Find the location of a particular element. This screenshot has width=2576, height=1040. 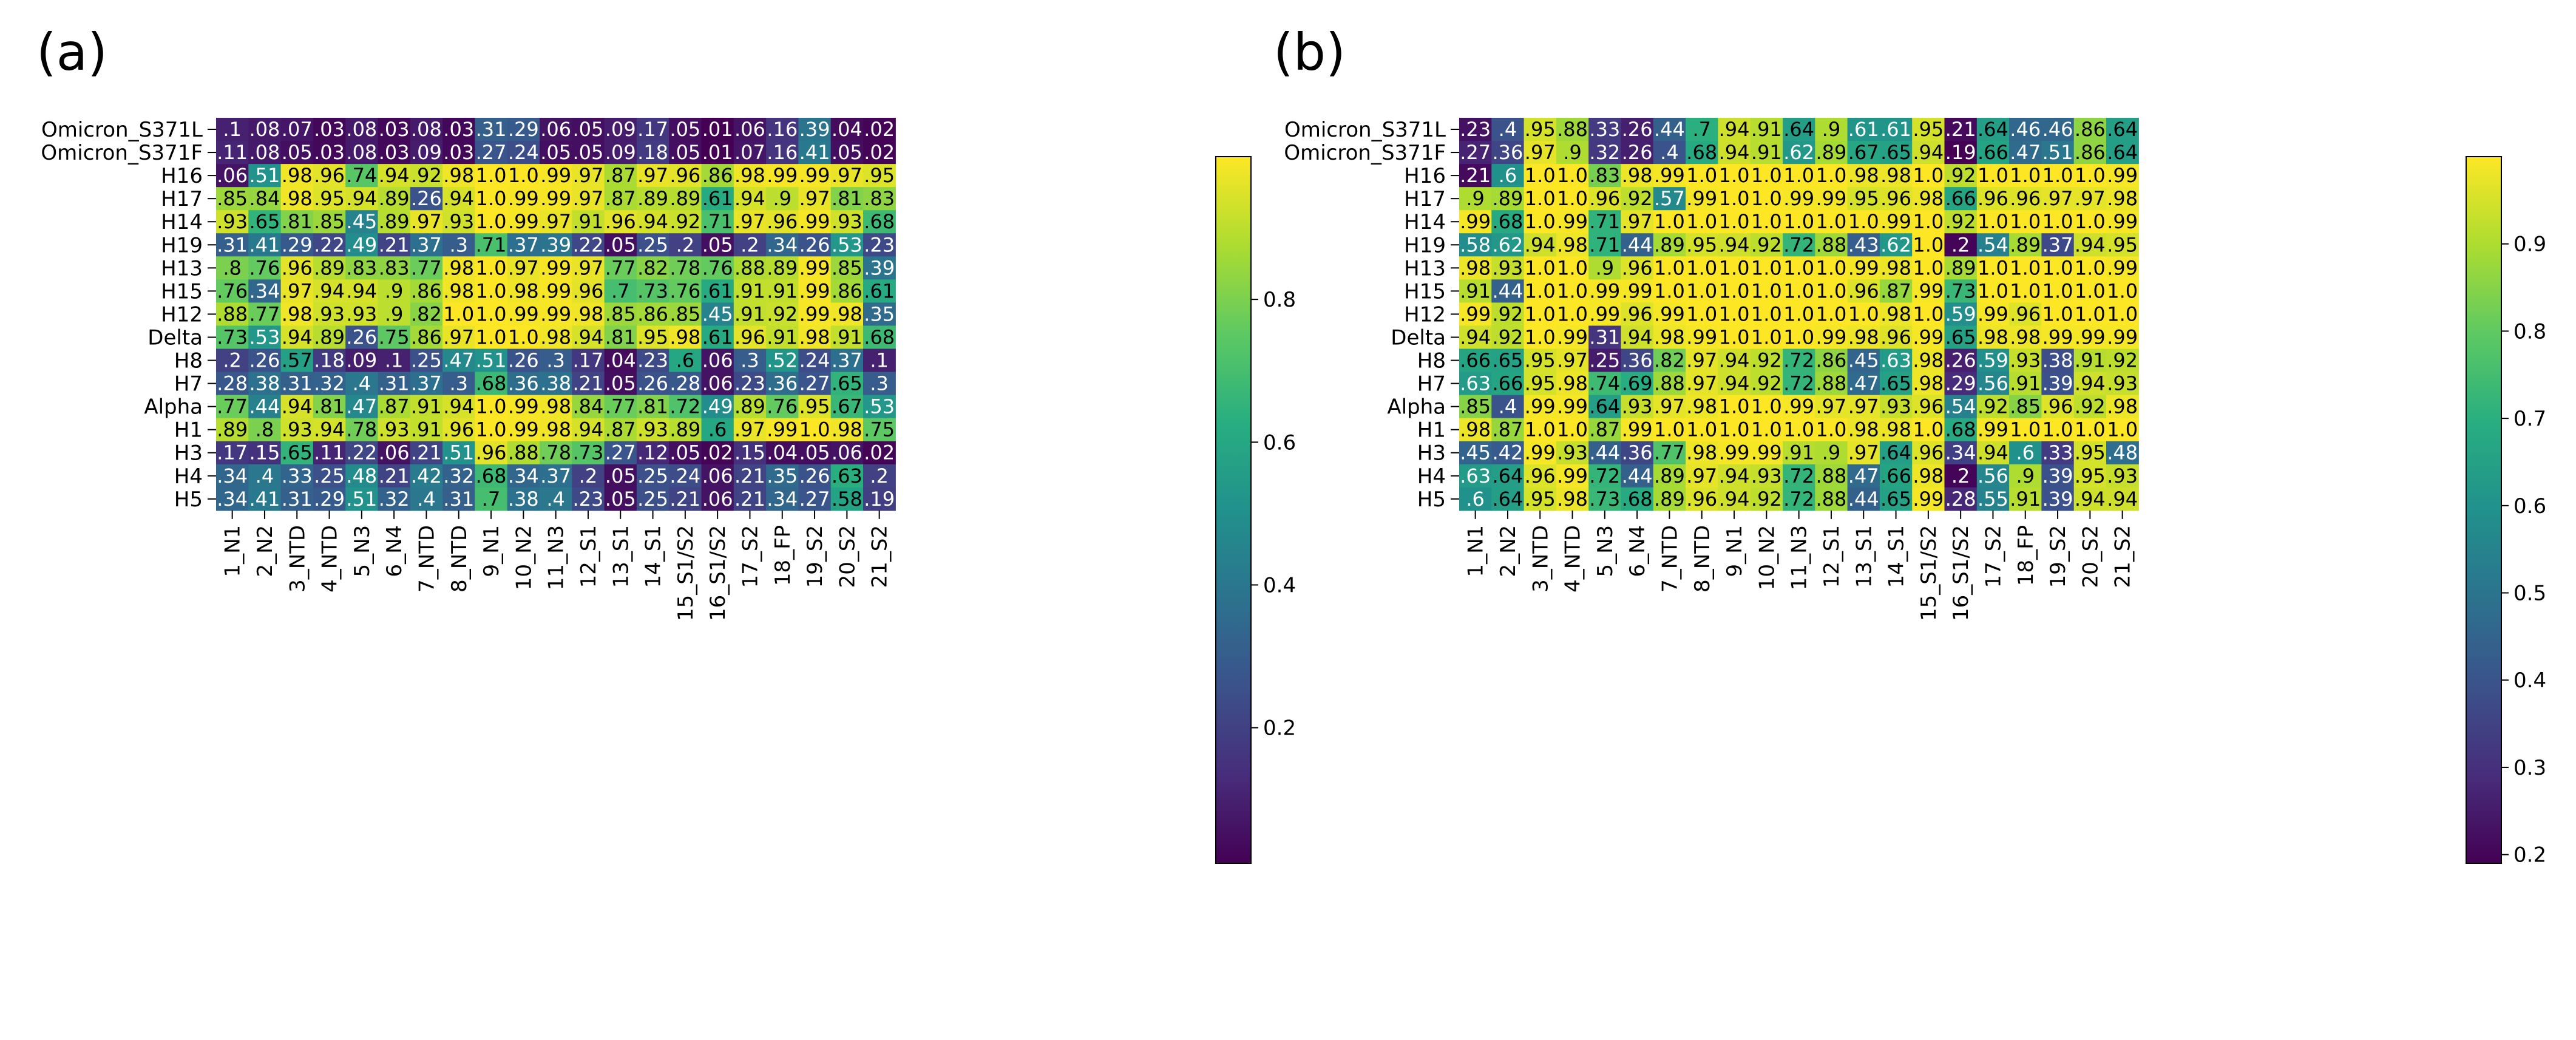

cell-value-label: .86 is located at coordinates (2090, 129).